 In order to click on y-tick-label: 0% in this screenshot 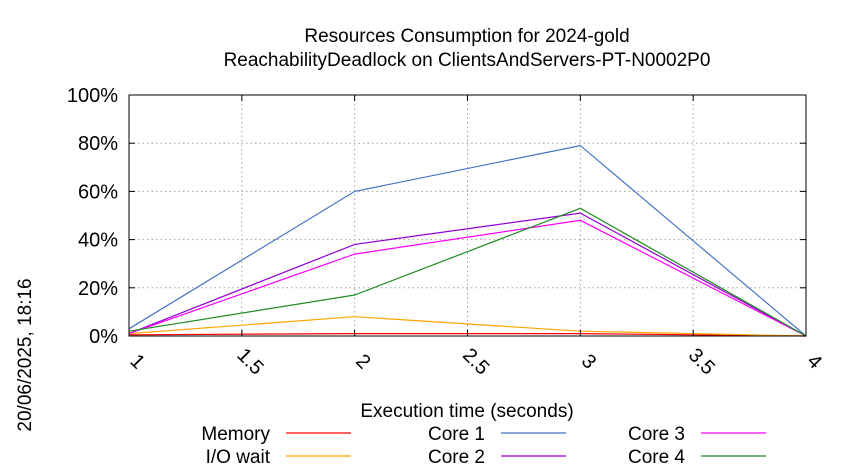, I will do `click(103, 337)`.